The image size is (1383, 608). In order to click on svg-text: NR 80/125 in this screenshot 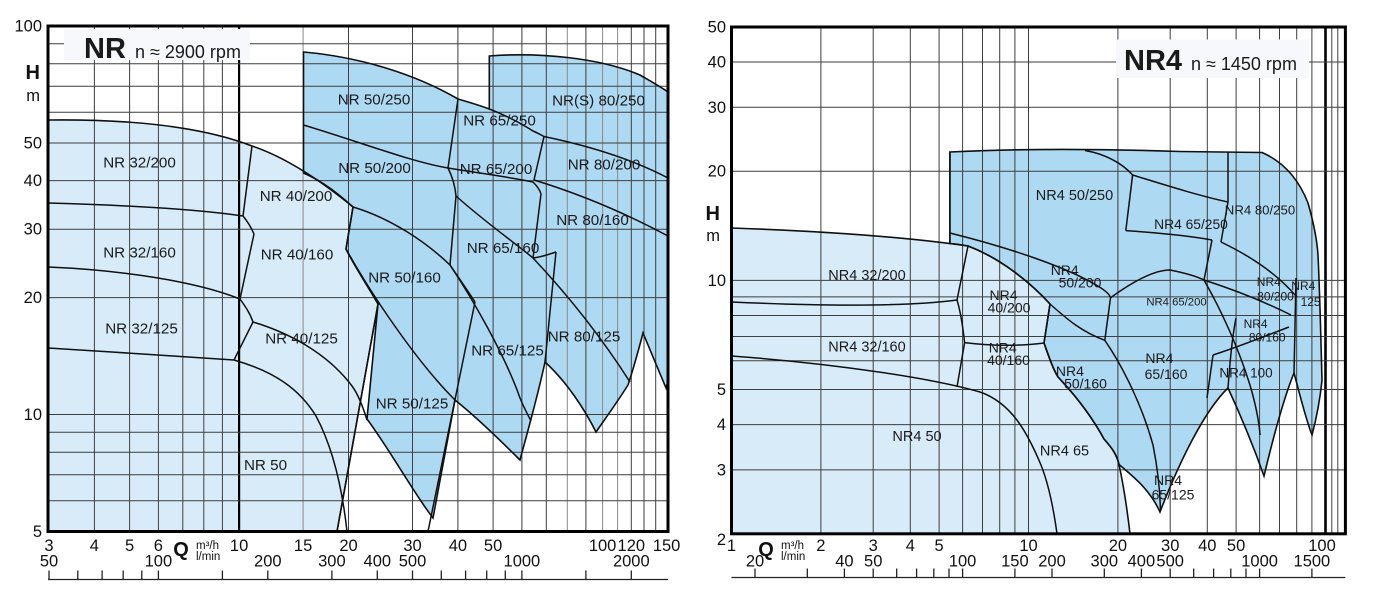, I will do `click(584, 336)`.